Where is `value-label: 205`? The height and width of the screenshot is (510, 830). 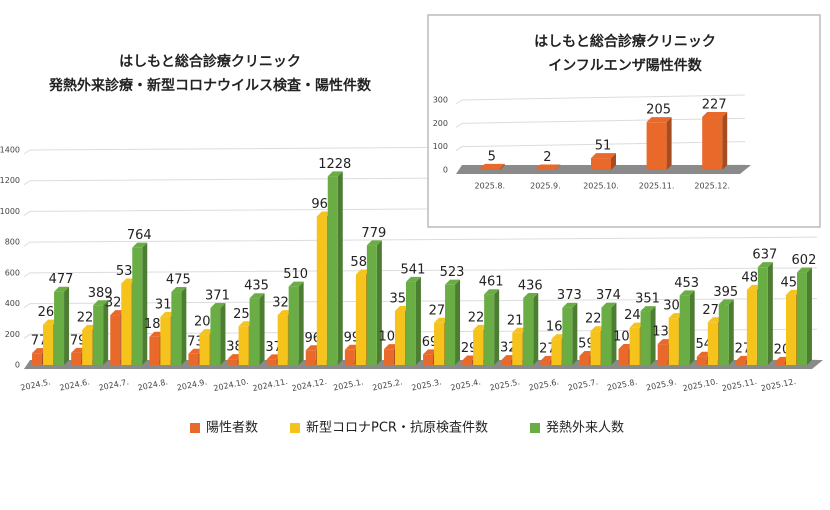
value-label: 205 is located at coordinates (658, 110).